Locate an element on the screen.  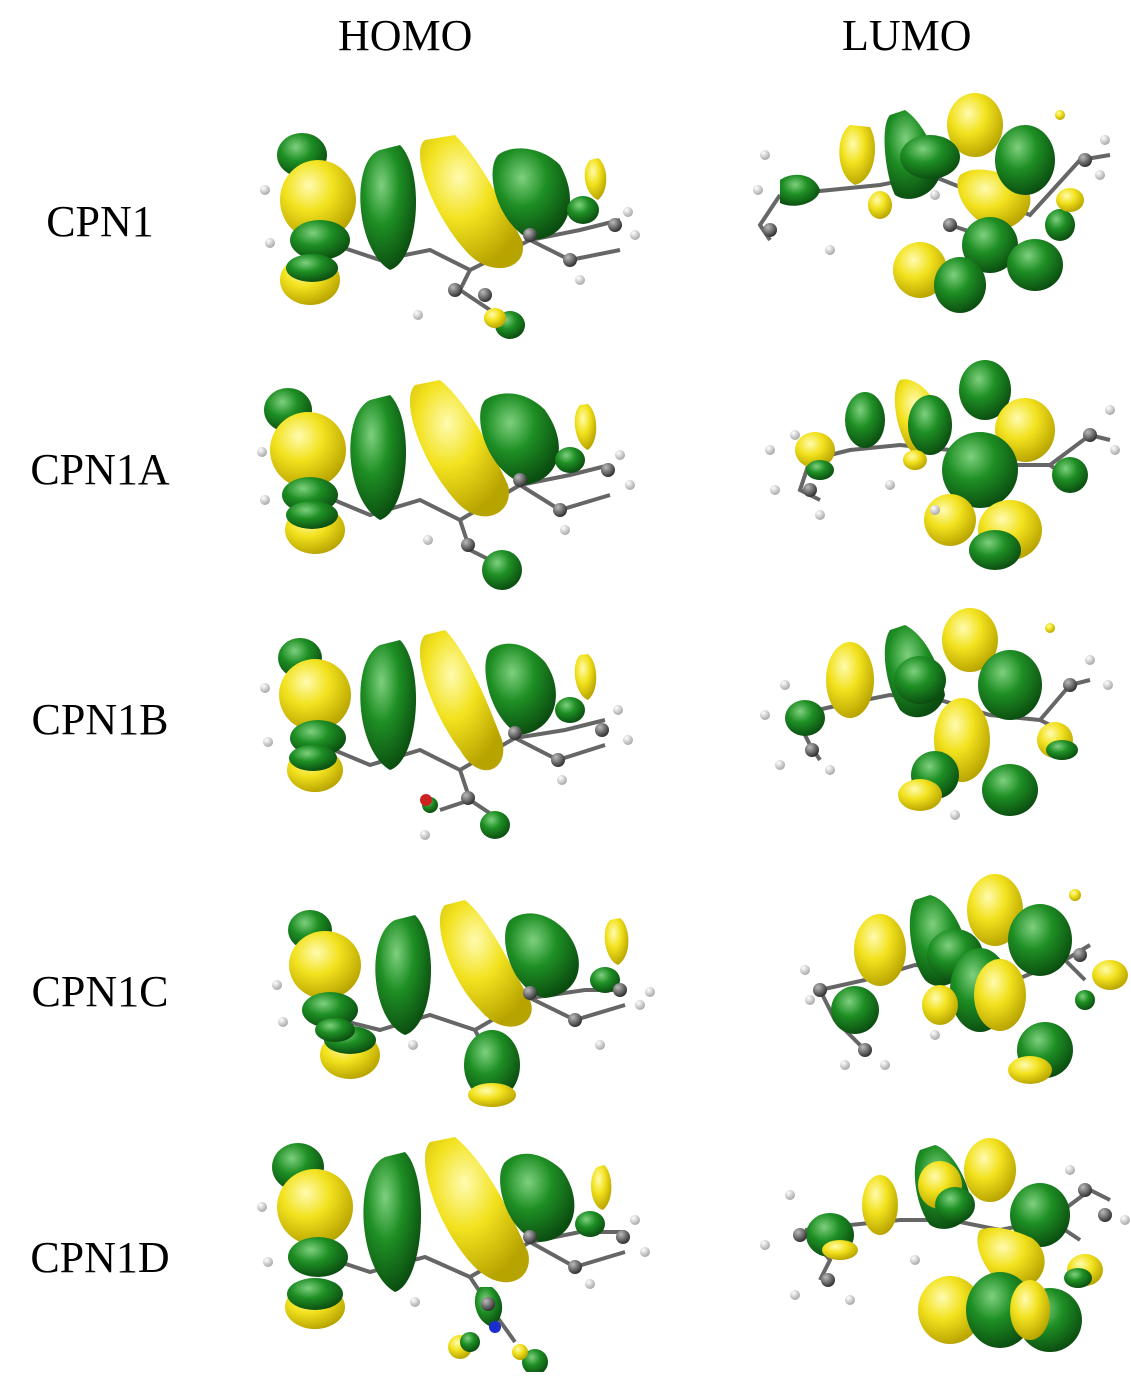
lumo-orbital-cpn1b is located at coordinates (935, 730).